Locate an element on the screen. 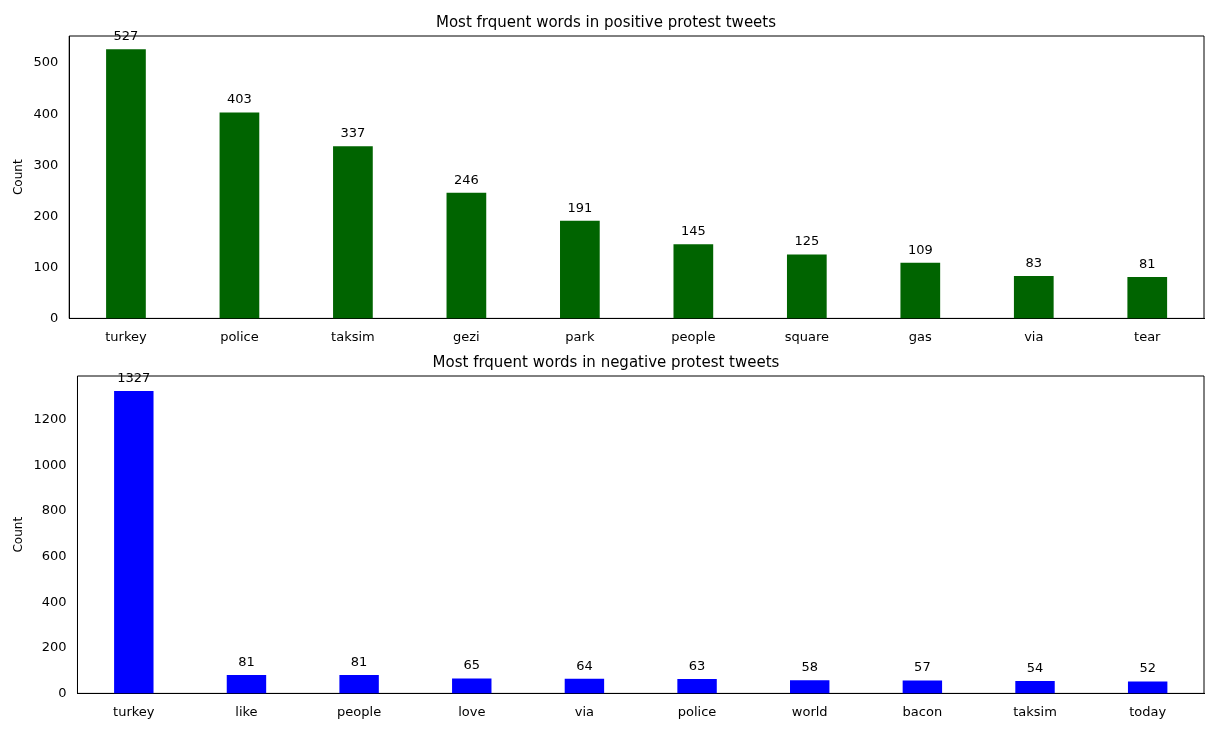 The width and height of the screenshot is (1220, 735). y-tick-label: 300 is located at coordinates (46, 164).